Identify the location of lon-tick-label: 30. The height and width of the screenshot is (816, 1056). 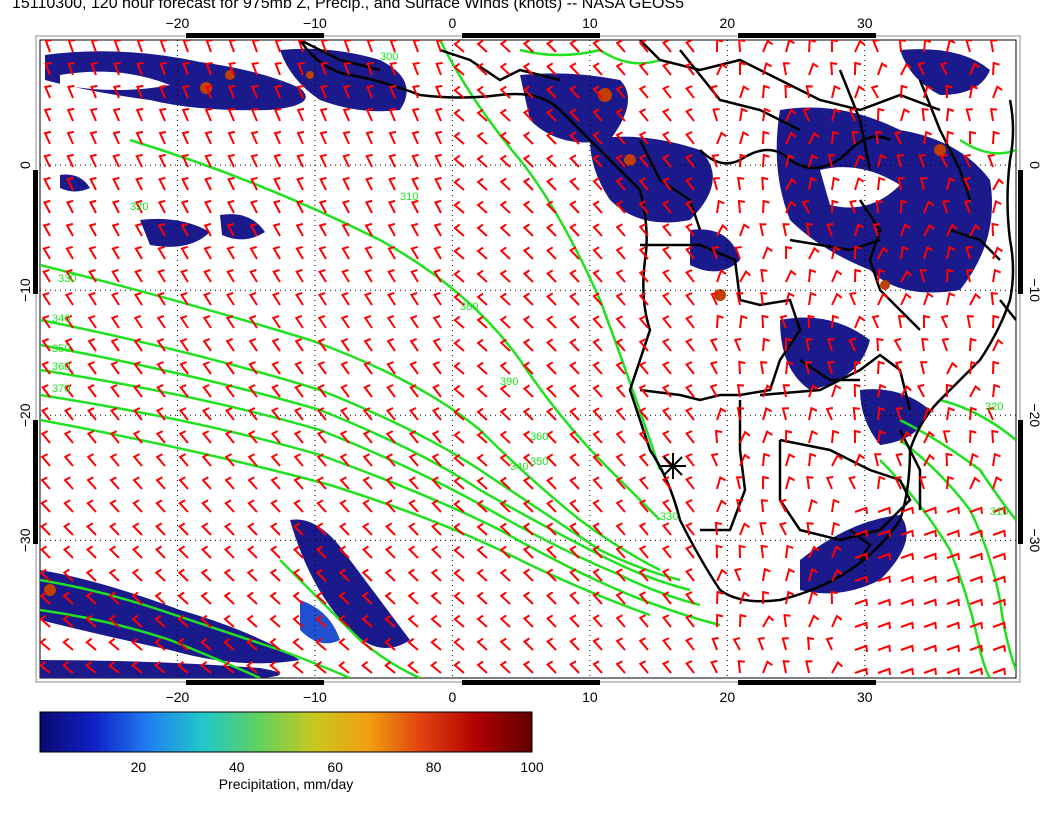
(865, 23).